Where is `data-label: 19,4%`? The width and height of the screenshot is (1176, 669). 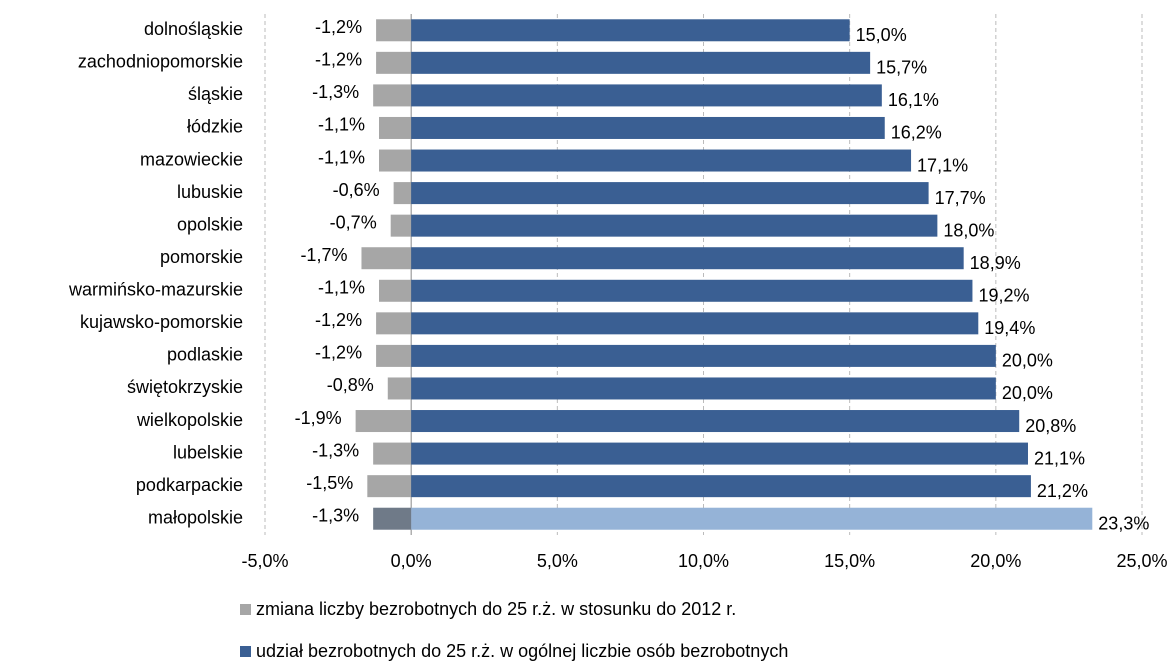 data-label: 19,4% is located at coordinates (1009, 328).